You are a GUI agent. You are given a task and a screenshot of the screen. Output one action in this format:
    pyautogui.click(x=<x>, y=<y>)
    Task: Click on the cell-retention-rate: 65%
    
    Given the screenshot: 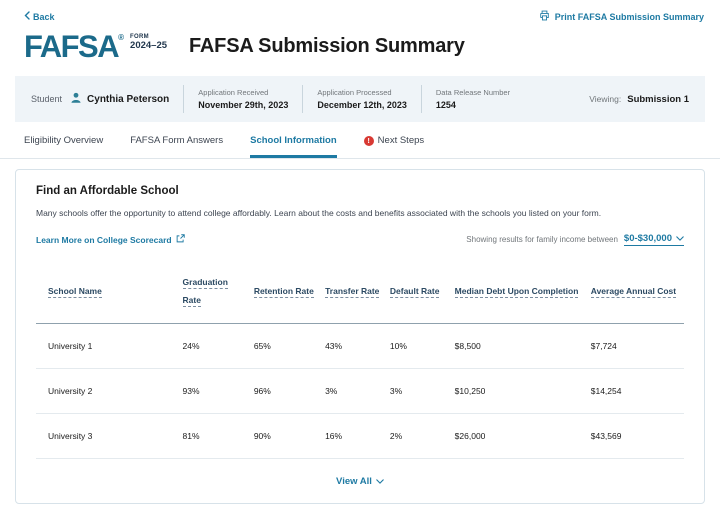 What is the action you would take?
    pyautogui.click(x=285, y=346)
    